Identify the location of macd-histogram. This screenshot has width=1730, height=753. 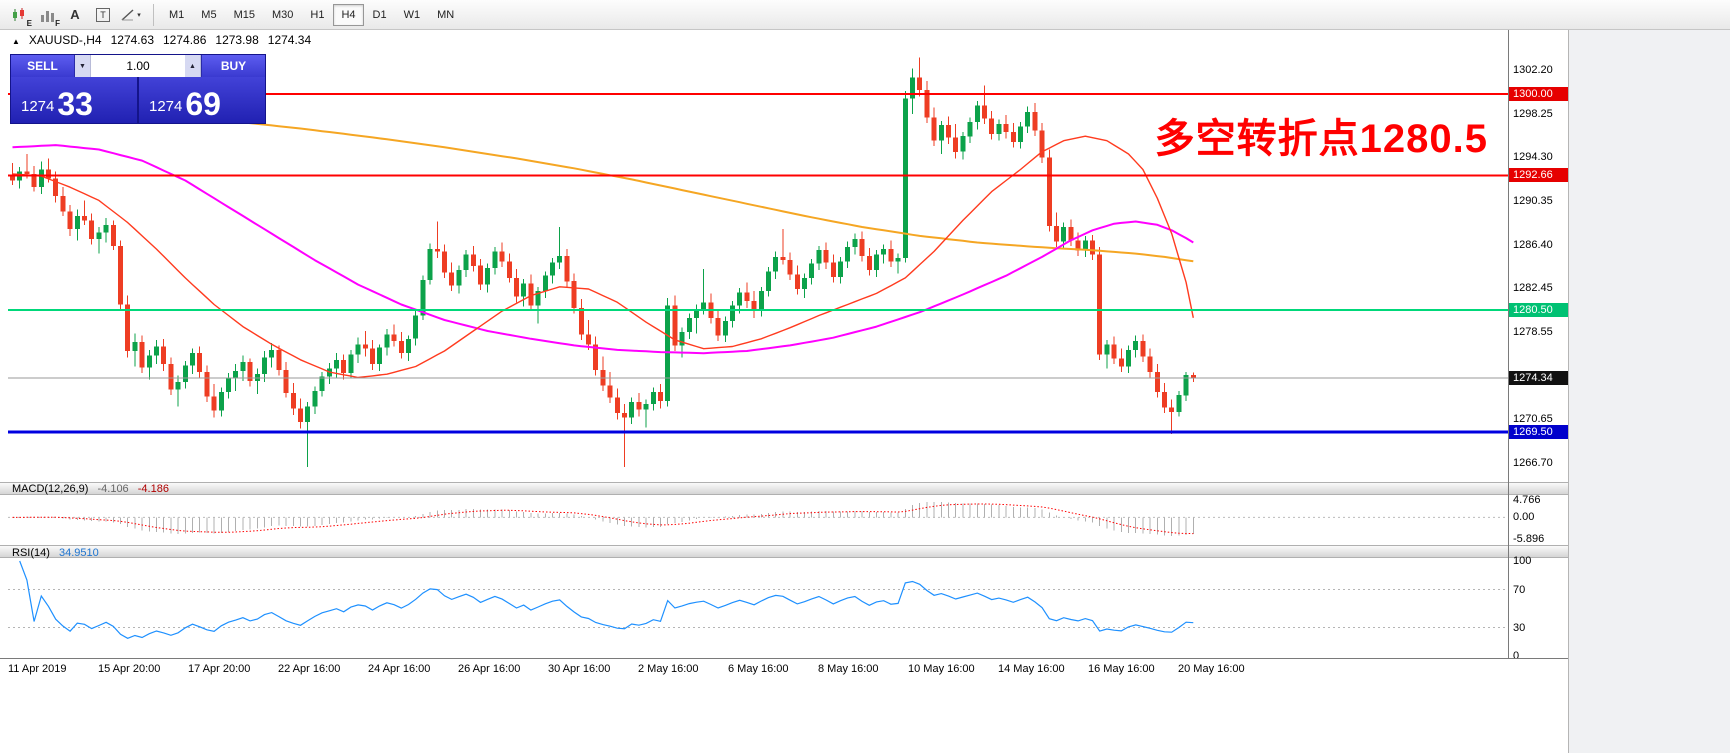
(606, 518).